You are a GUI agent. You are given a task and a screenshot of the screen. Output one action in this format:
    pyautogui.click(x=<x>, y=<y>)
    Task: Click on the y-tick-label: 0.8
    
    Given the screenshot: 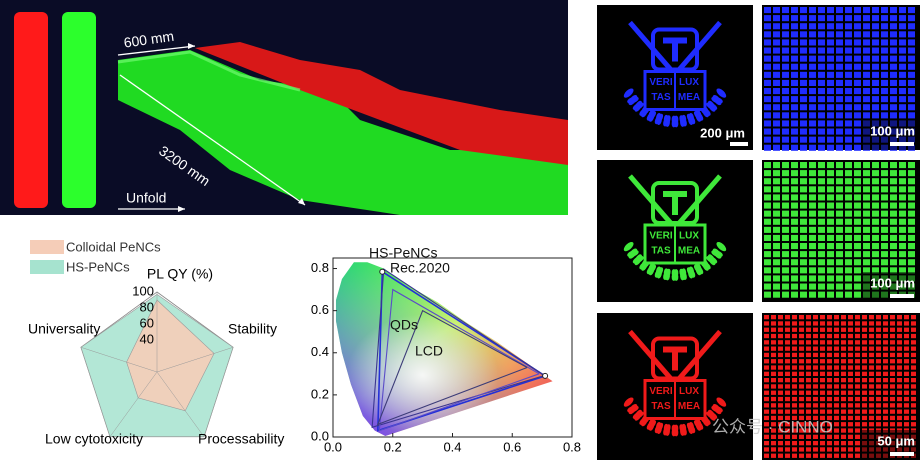 What is the action you would take?
    pyautogui.click(x=320, y=267)
    